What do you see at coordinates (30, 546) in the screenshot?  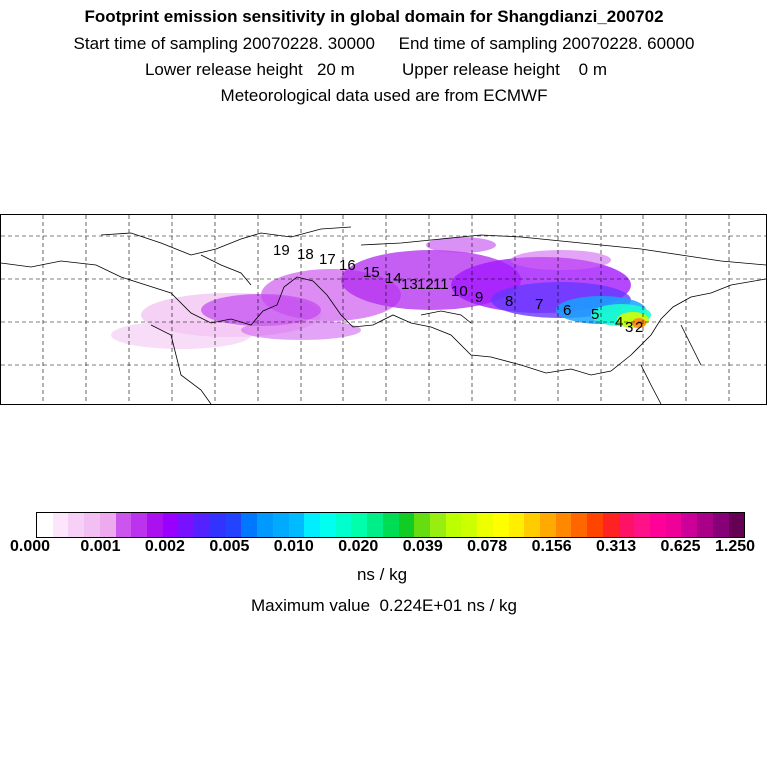 I see `colorbar-tick-label: 0.000` at bounding box center [30, 546].